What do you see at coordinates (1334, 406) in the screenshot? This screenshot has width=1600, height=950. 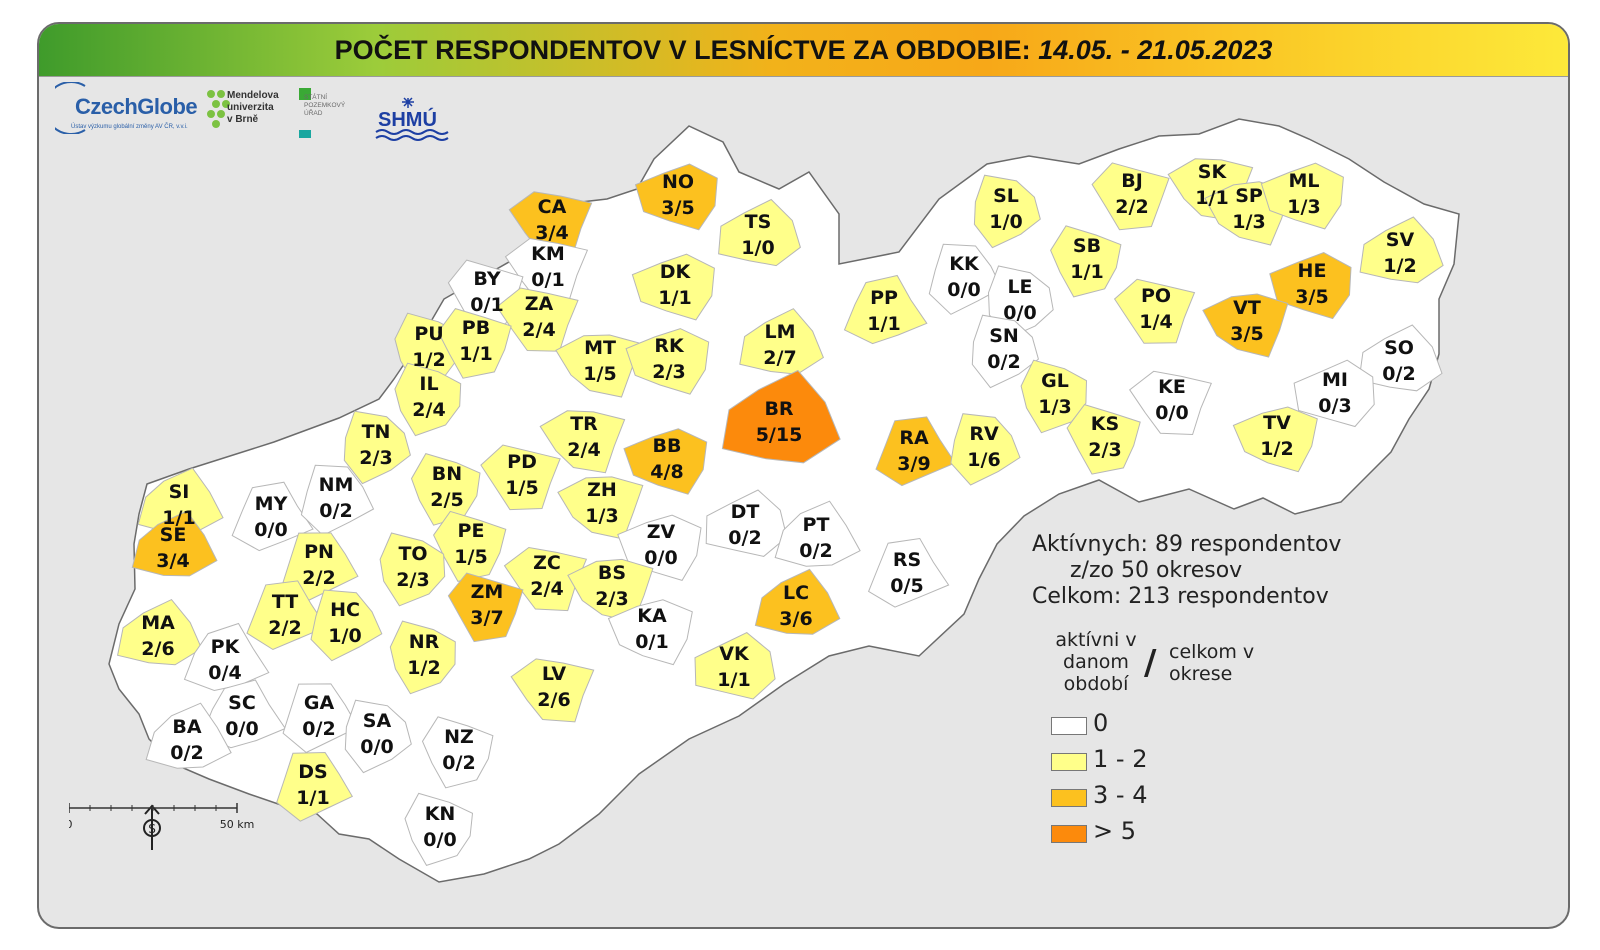 I see `district-ratio-mi: 0/3` at bounding box center [1334, 406].